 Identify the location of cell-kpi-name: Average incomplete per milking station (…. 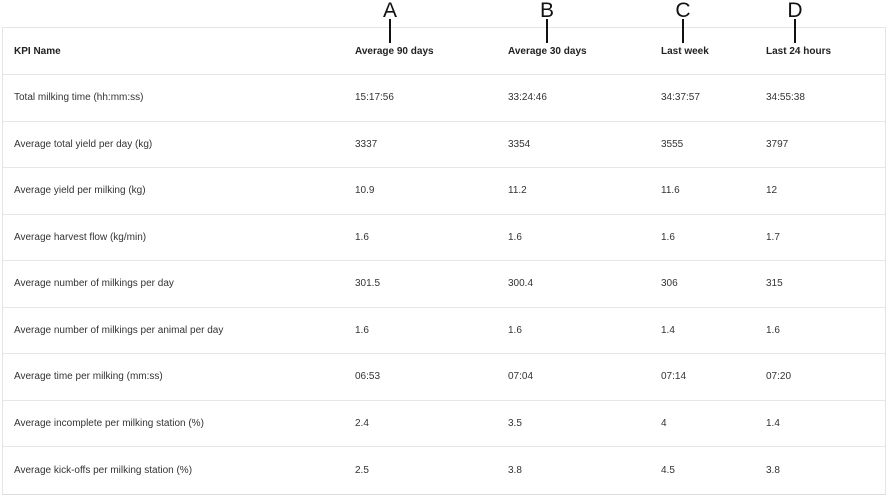
(109, 423).